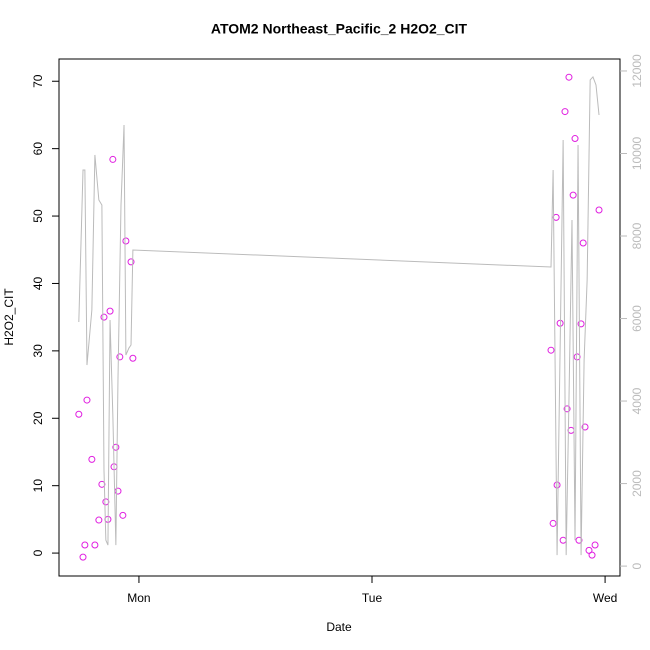  What do you see at coordinates (637, 153) in the screenshot?
I see `y2-tick-label: 10000` at bounding box center [637, 153].